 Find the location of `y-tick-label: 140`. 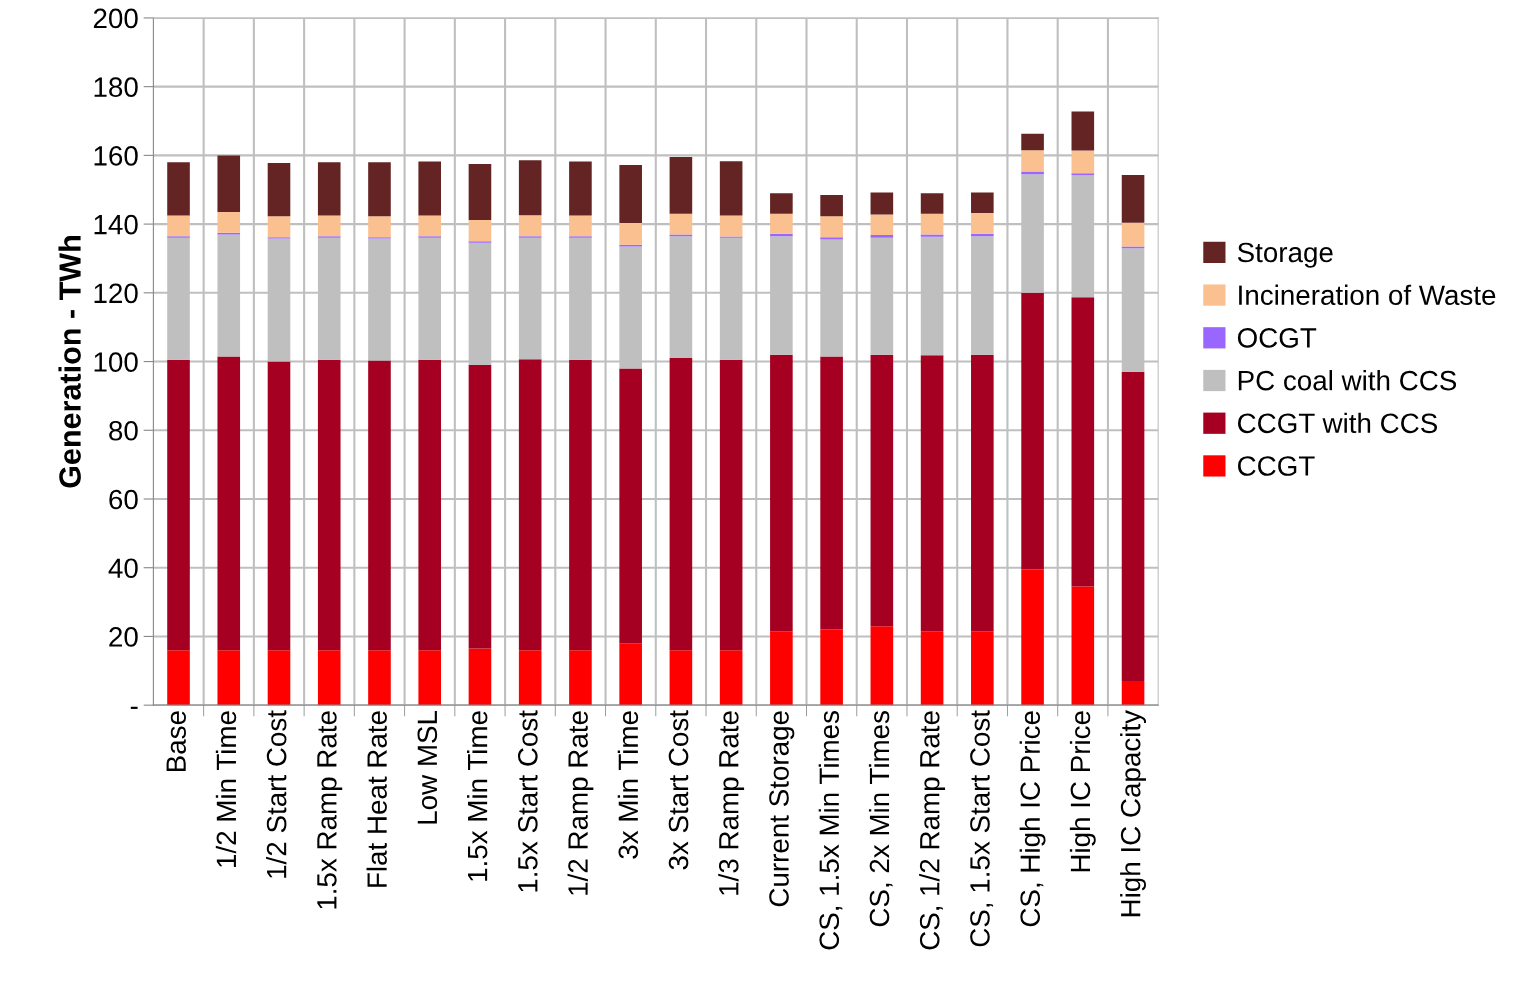

y-tick-label: 140 is located at coordinates (116, 224).